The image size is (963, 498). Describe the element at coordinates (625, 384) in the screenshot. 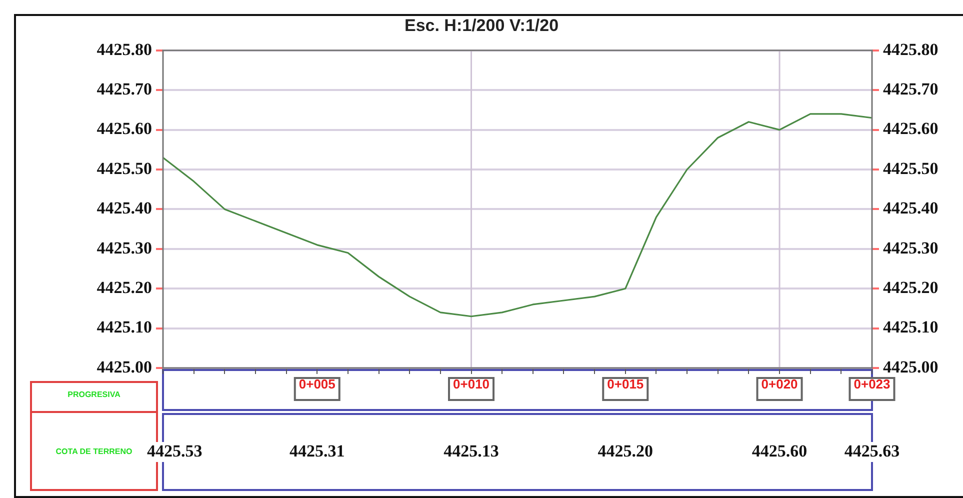

I see `x-tick-label: 0+015` at that location.